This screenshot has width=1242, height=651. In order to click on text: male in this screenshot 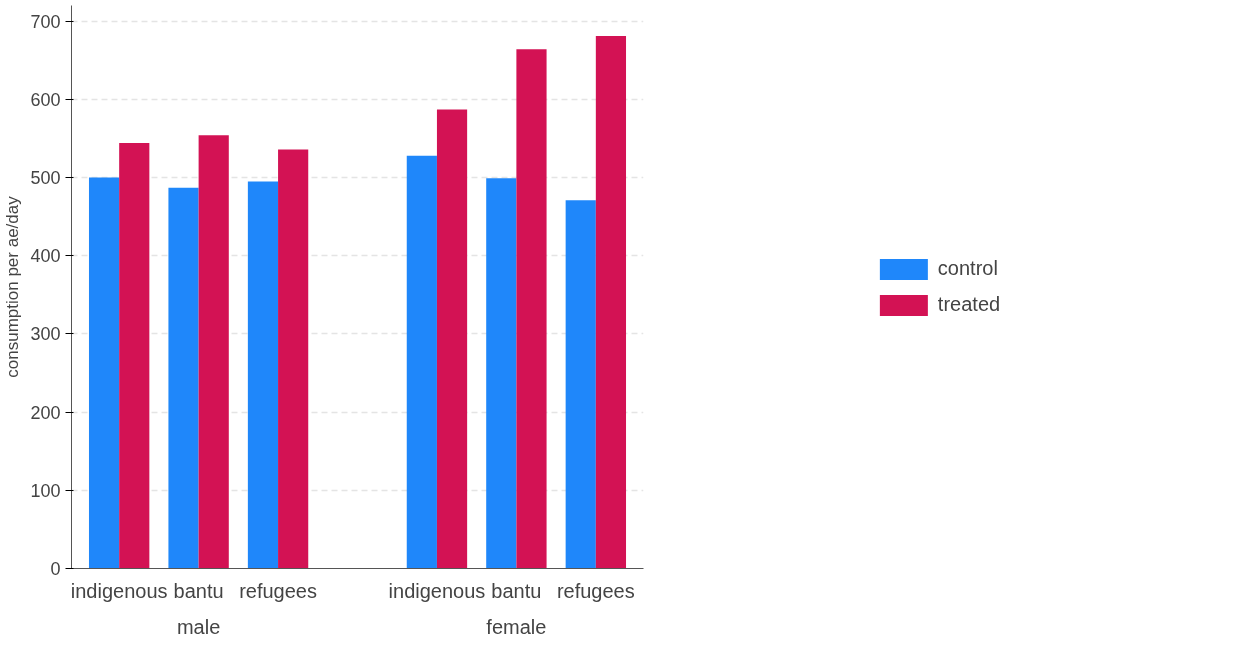, I will do `click(198, 626)`.